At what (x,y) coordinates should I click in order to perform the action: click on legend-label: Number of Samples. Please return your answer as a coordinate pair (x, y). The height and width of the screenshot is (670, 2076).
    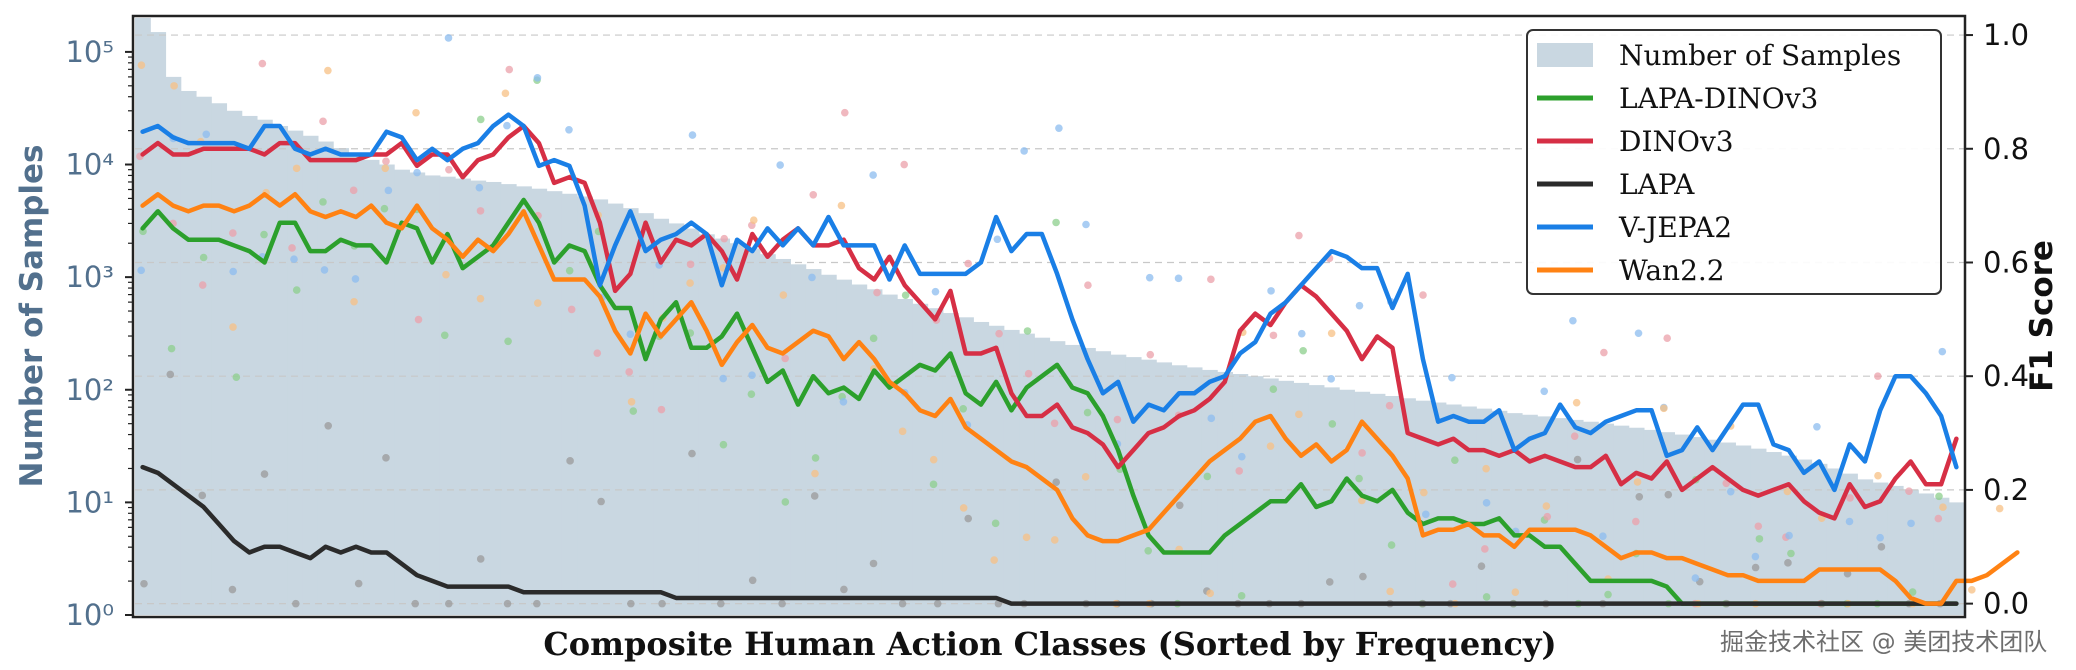
    Looking at the image, I should click on (1760, 55).